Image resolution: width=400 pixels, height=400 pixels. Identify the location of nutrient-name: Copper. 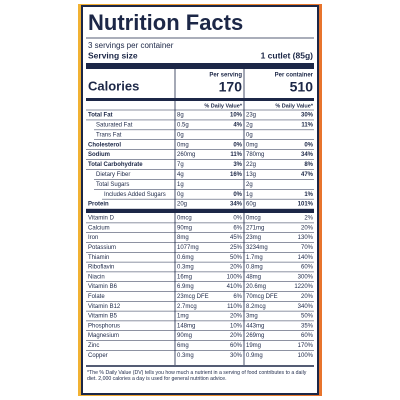
(98, 356).